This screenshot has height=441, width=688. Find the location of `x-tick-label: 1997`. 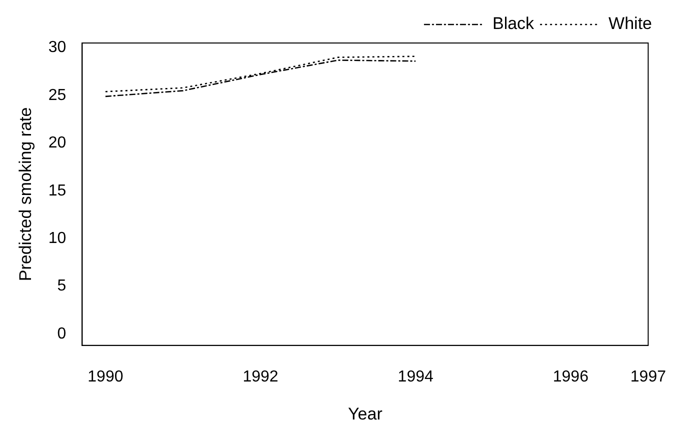

x-tick-label: 1997 is located at coordinates (648, 377).